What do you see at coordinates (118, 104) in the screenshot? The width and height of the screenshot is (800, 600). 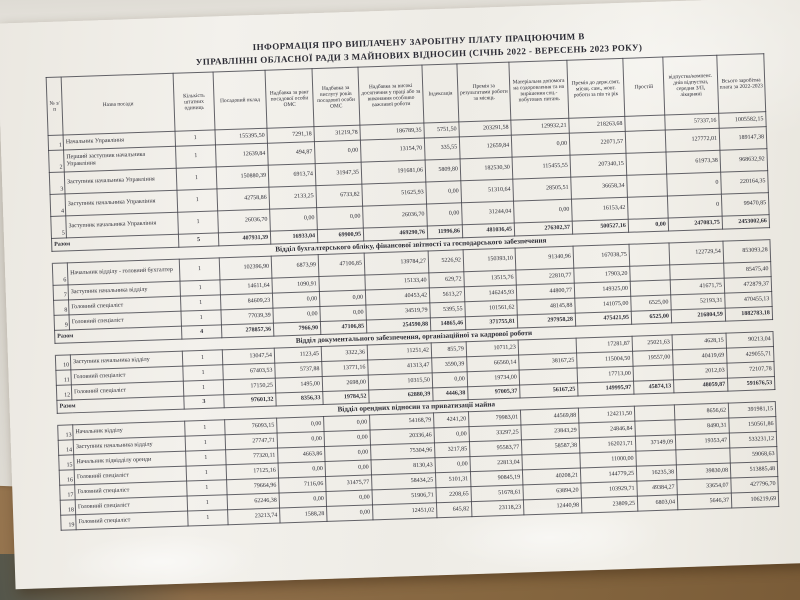 I see `column-header: Назва посади` at bounding box center [118, 104].